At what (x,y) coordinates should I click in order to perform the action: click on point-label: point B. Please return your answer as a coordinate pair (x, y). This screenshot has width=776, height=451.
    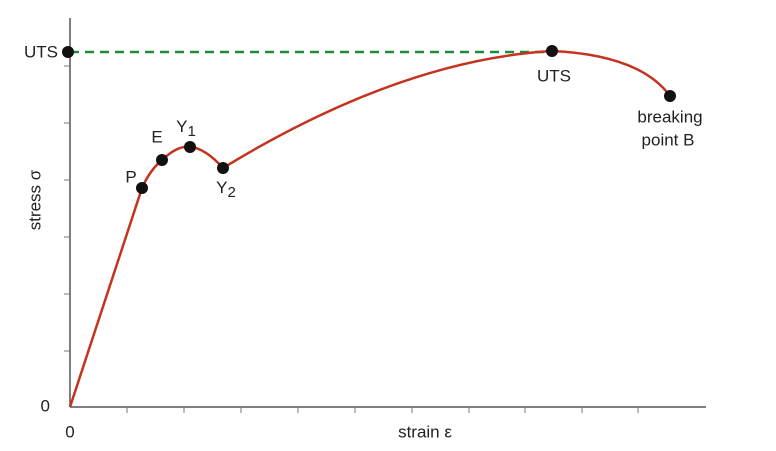
    Looking at the image, I should click on (668, 139).